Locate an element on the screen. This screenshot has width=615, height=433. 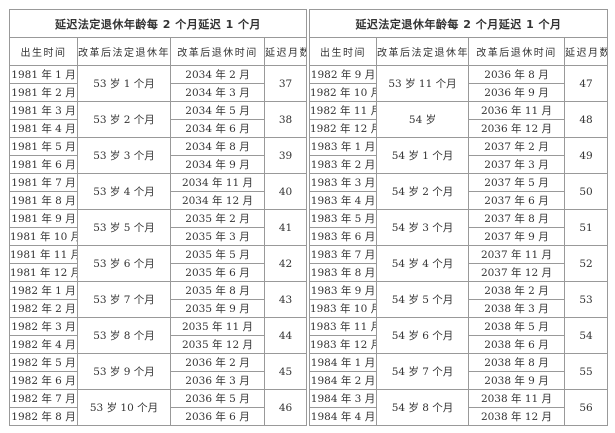
birth-date: 1982 年 2 月 is located at coordinates (43, 308).